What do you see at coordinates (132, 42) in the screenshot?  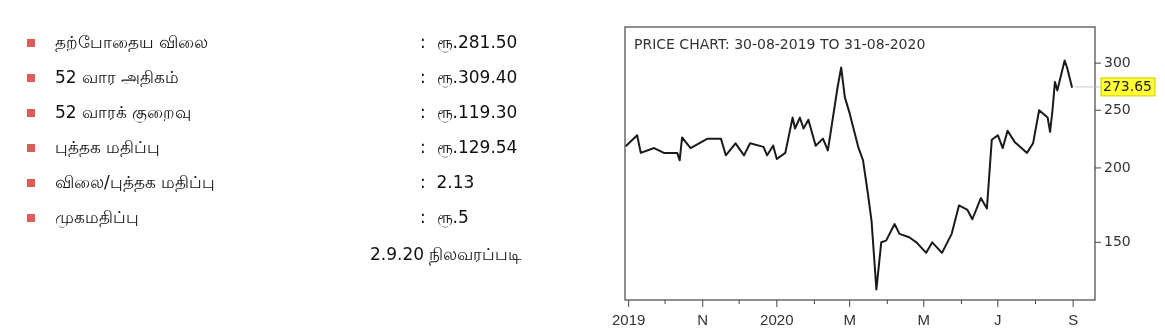 I see `category-label: தற்போதைய விலை` at bounding box center [132, 42].